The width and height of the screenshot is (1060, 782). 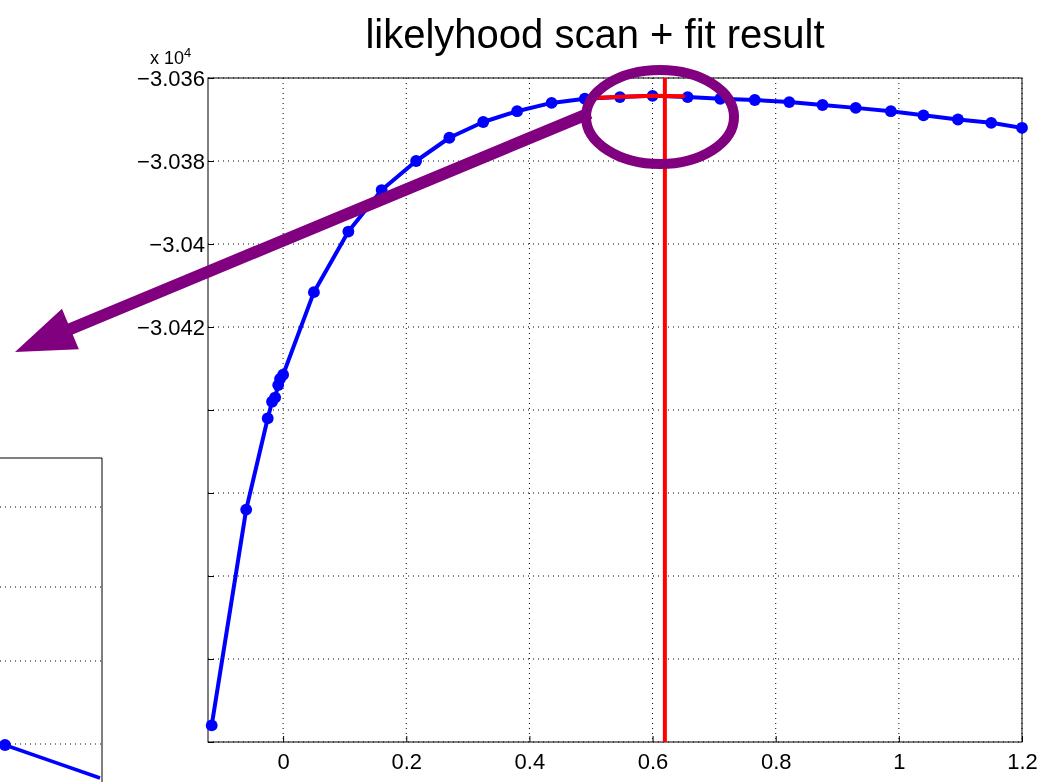 What do you see at coordinates (171, 327) in the screenshot?
I see `y-tick-label: −3.042` at bounding box center [171, 327].